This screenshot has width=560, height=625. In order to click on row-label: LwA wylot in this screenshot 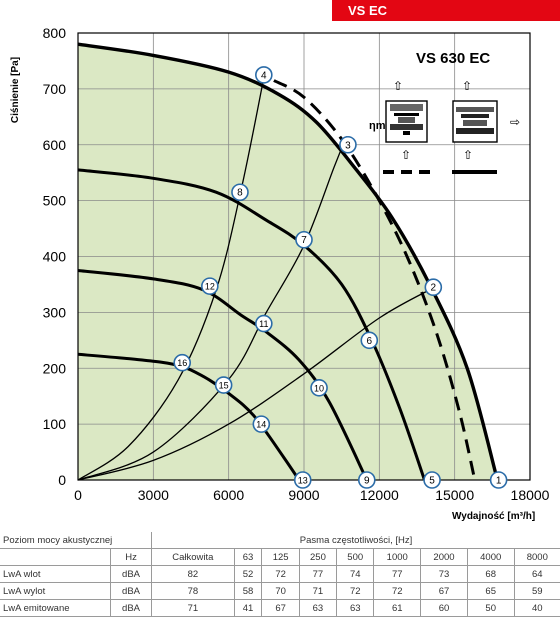, I will do `click(55, 591)`.